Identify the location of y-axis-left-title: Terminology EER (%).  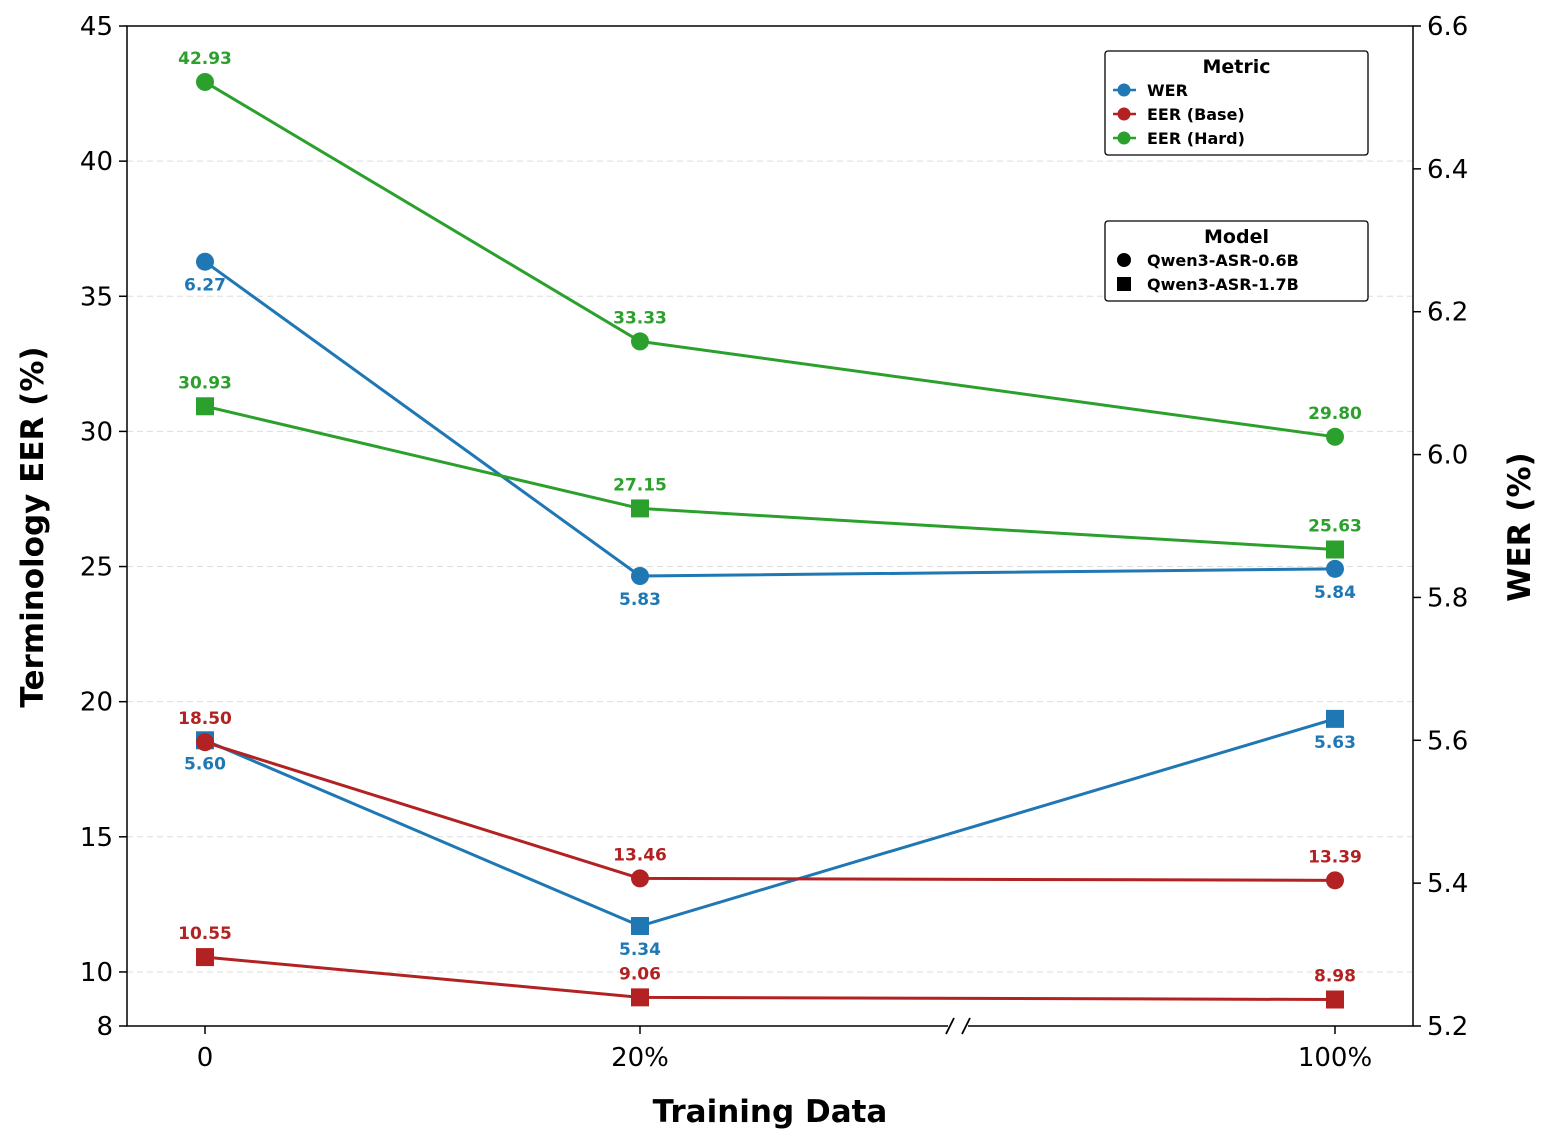
(33, 526).